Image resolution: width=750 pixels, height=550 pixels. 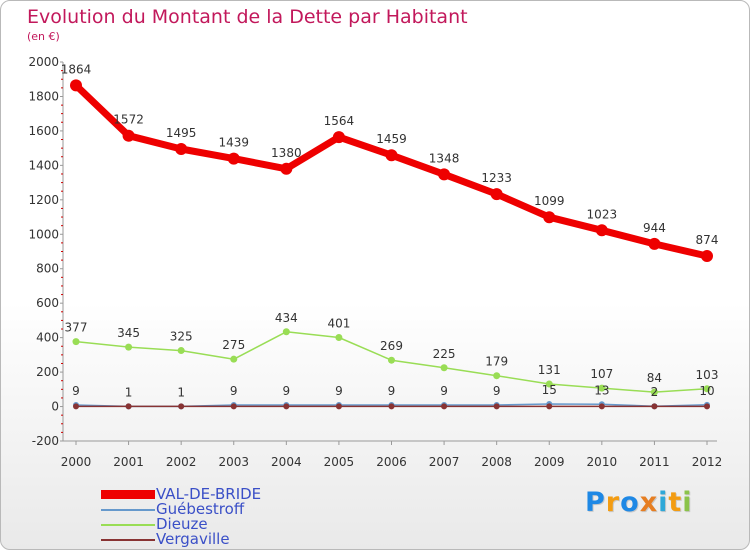 What do you see at coordinates (391, 139) in the screenshot?
I see `data-label: 1459` at bounding box center [391, 139].